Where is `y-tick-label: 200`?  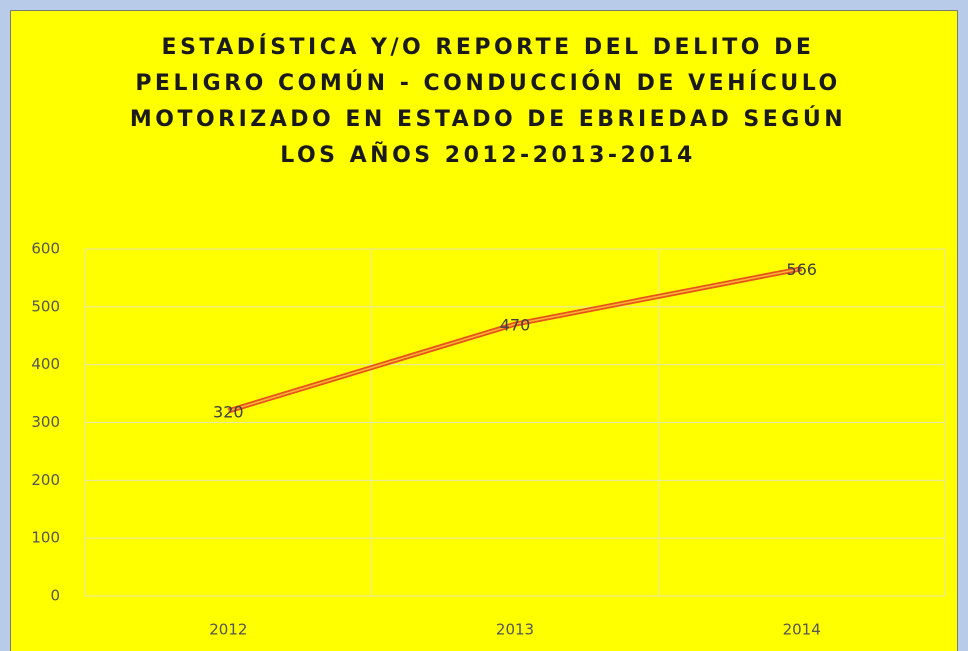
y-tick-label: 200 is located at coordinates (45, 480).